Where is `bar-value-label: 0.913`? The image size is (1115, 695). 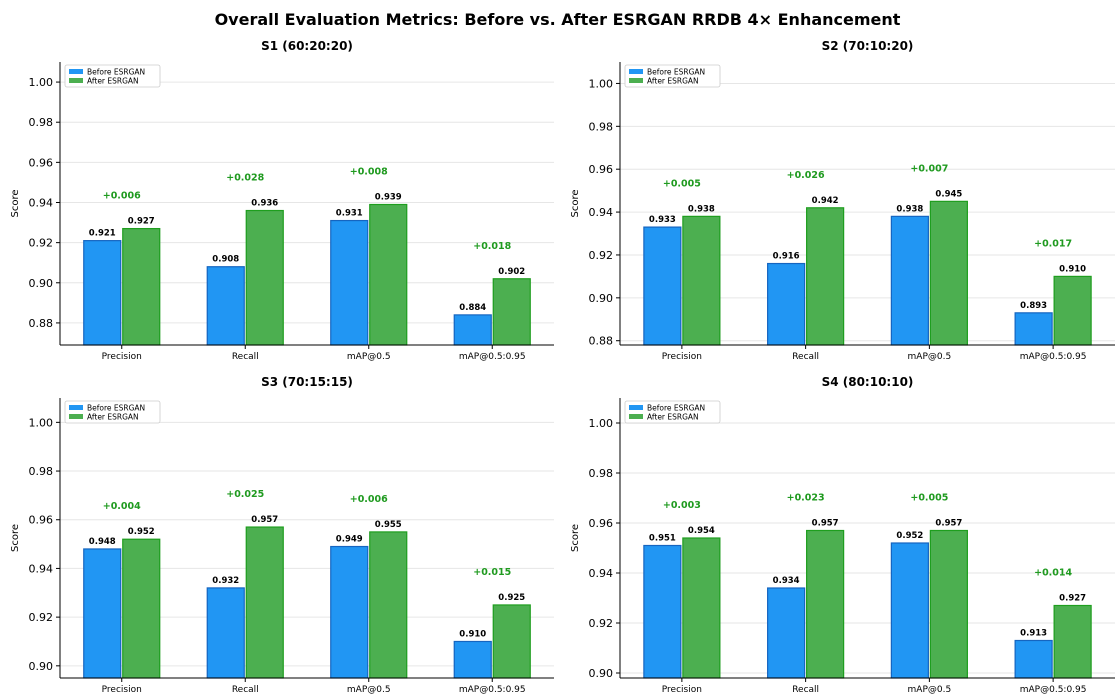
bar-value-label: 0.913 is located at coordinates (1033, 634).